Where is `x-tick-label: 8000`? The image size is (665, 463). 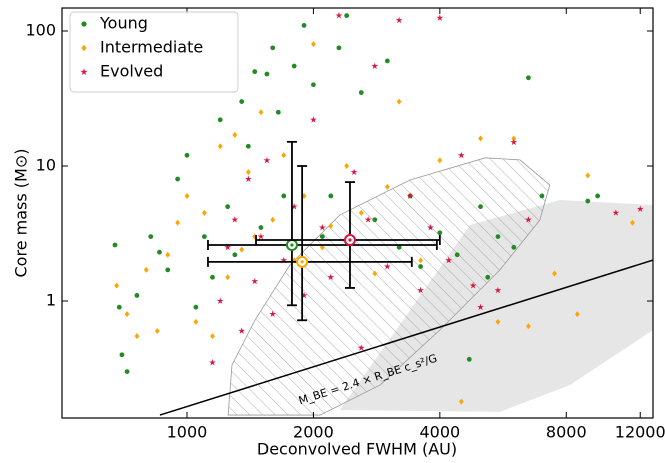
x-tick-label: 8000 is located at coordinates (566, 432).